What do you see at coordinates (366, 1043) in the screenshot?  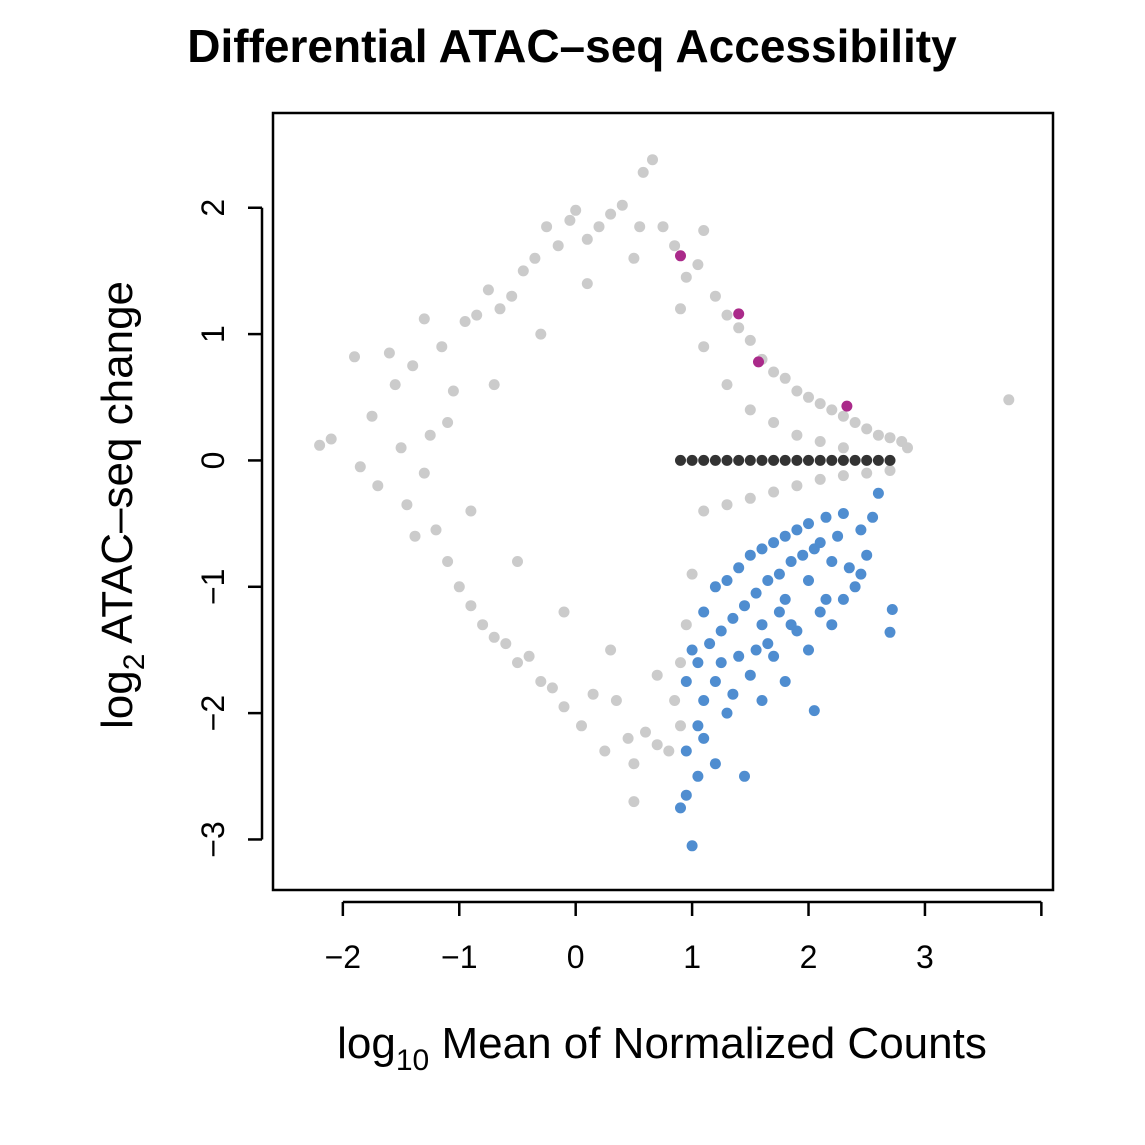 I see `x-axis-label-prefix: log` at bounding box center [366, 1043].